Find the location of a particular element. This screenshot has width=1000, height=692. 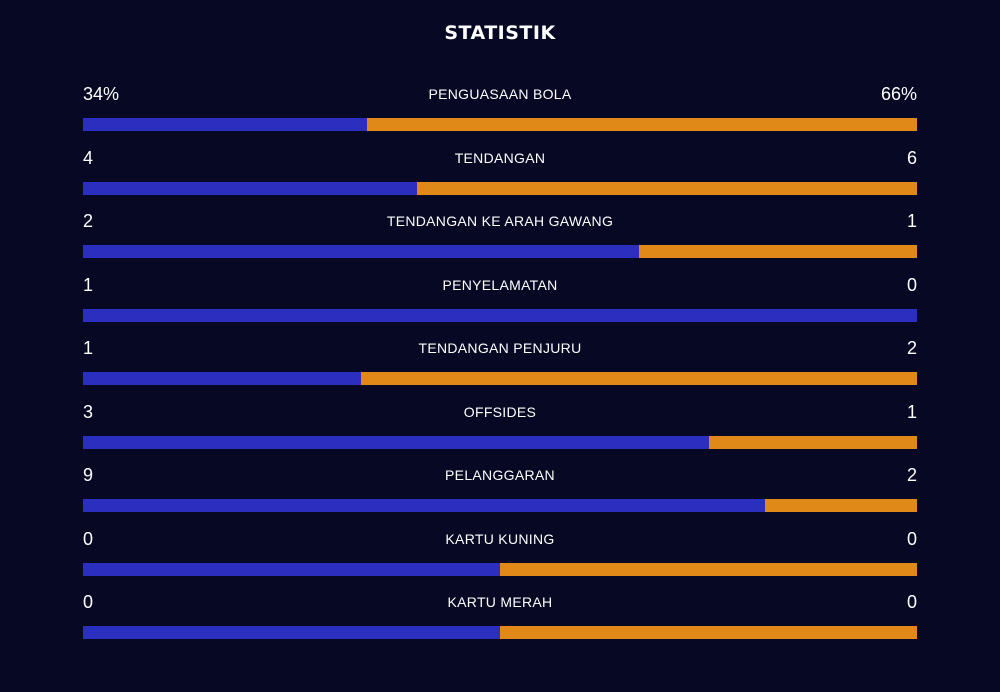

stat-row-red-cards: 0 KARTU MERAH 0 is located at coordinates (500, 620).